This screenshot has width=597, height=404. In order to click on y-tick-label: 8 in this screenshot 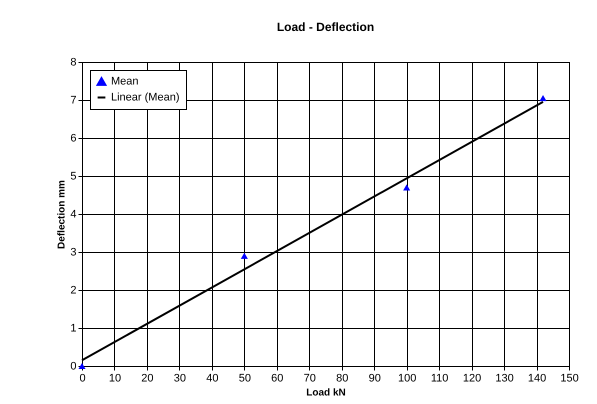, I will do `click(73, 62)`.